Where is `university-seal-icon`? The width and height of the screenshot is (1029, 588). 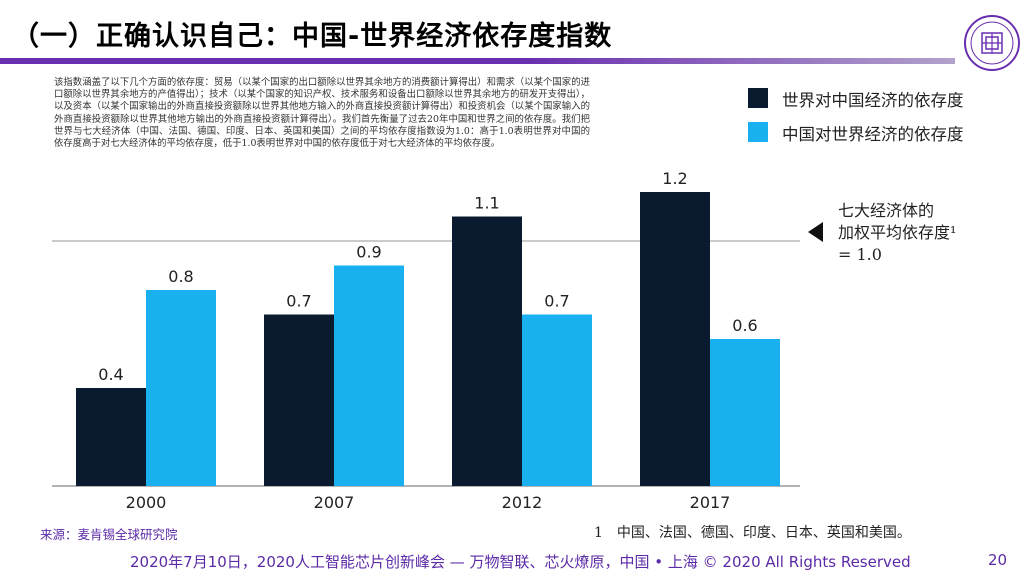 university-seal-icon is located at coordinates (992, 43).